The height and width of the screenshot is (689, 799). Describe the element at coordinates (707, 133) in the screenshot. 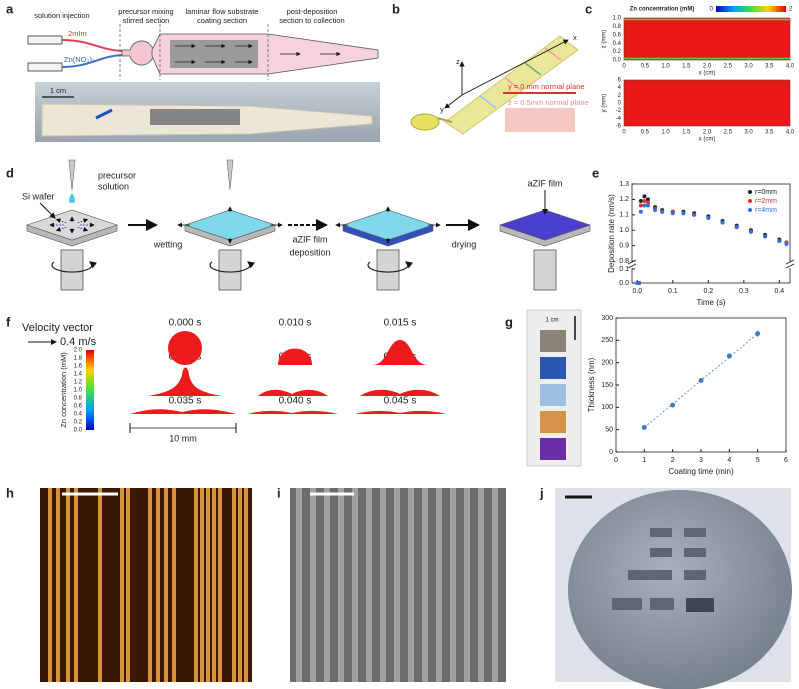

I see `x-tick-label: 2.0` at that location.